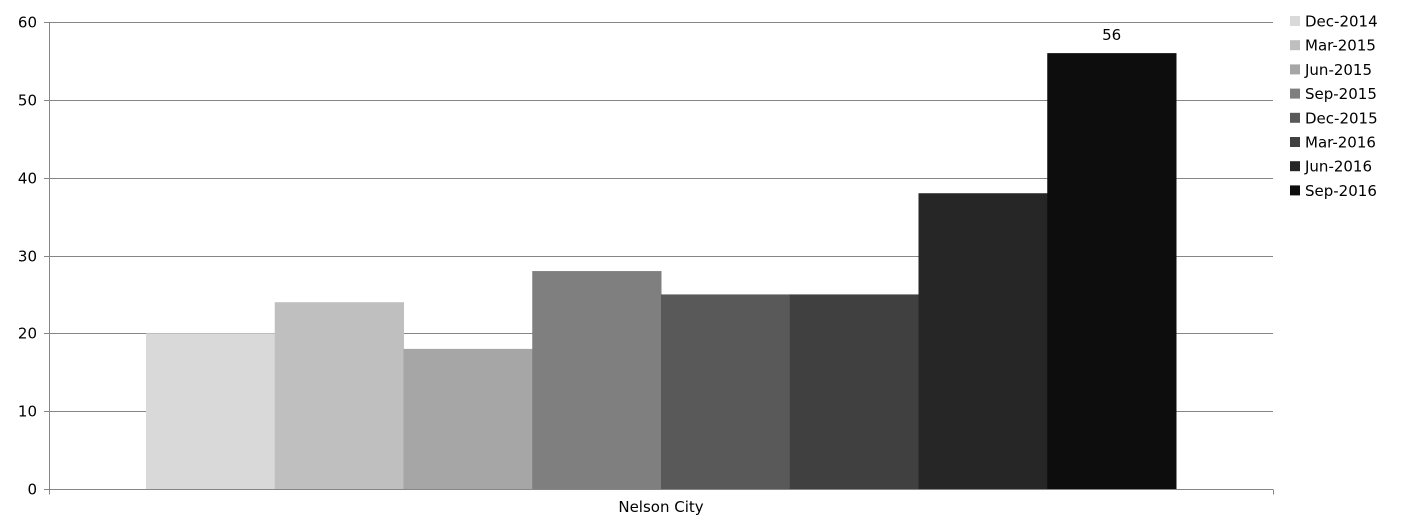 The height and width of the screenshot is (521, 1405). What do you see at coordinates (32, 490) in the screenshot?
I see `y-tick-label: 0` at bounding box center [32, 490].